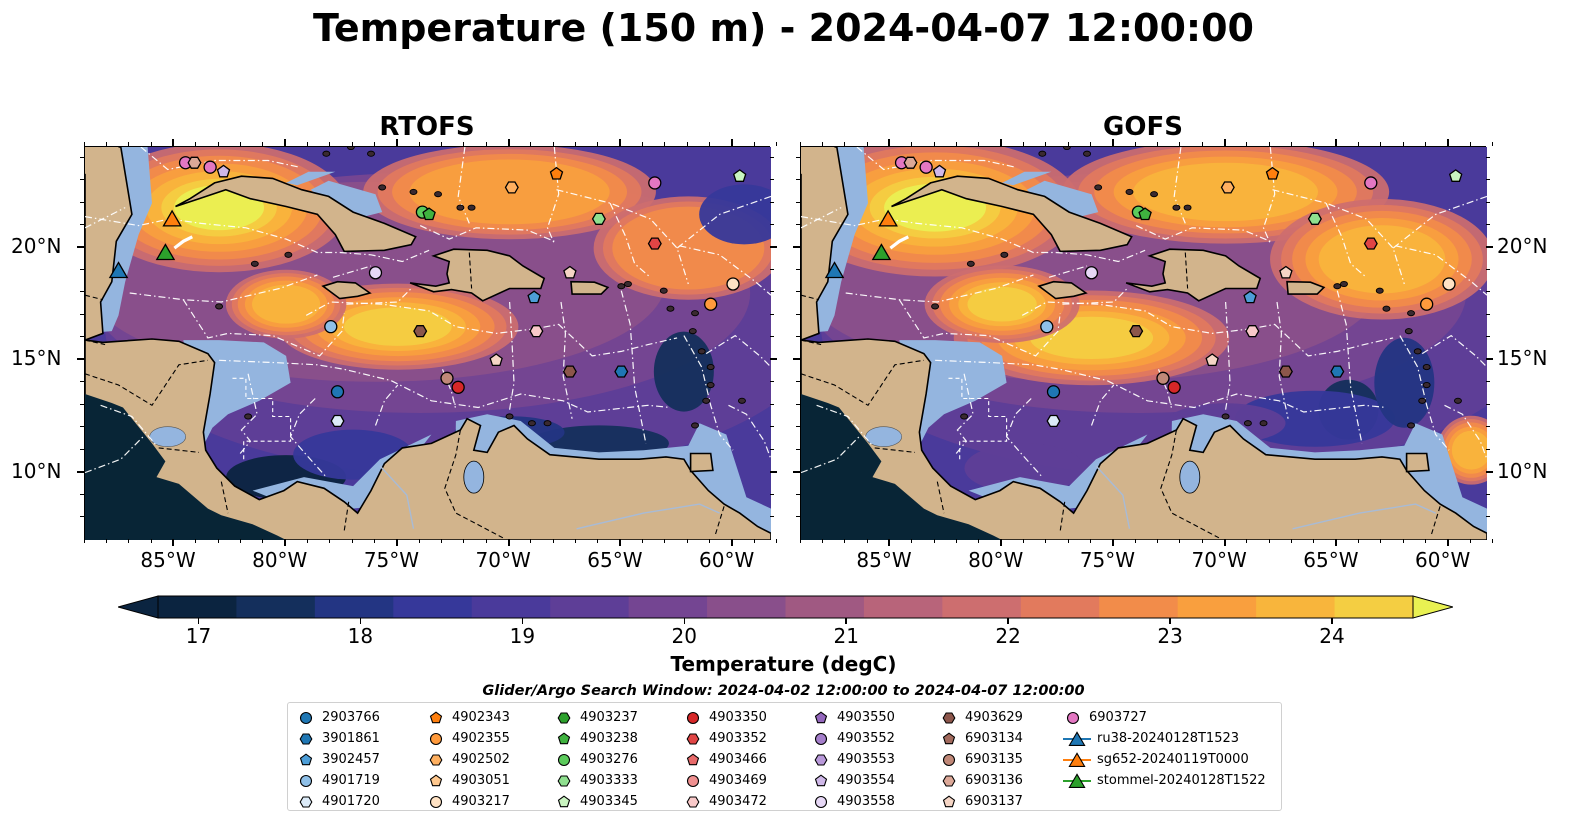 The width and height of the screenshot is (1577, 828). I want to click on legend-item: 4903469, so click(725, 780).